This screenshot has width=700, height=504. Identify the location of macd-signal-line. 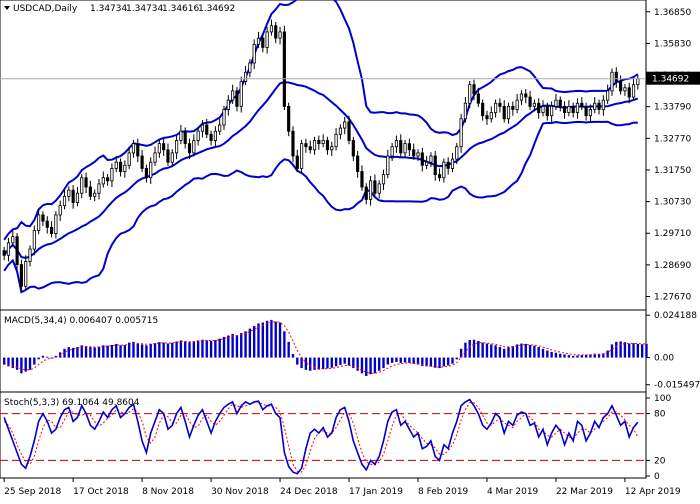
(325, 347).